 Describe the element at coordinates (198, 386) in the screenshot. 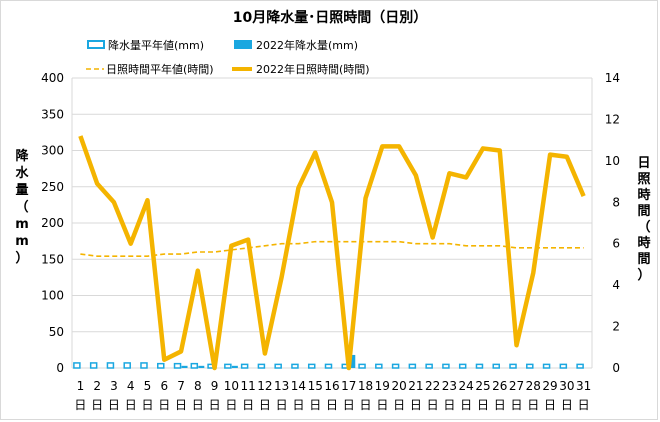

I see `x-tick-label: 8` at that location.